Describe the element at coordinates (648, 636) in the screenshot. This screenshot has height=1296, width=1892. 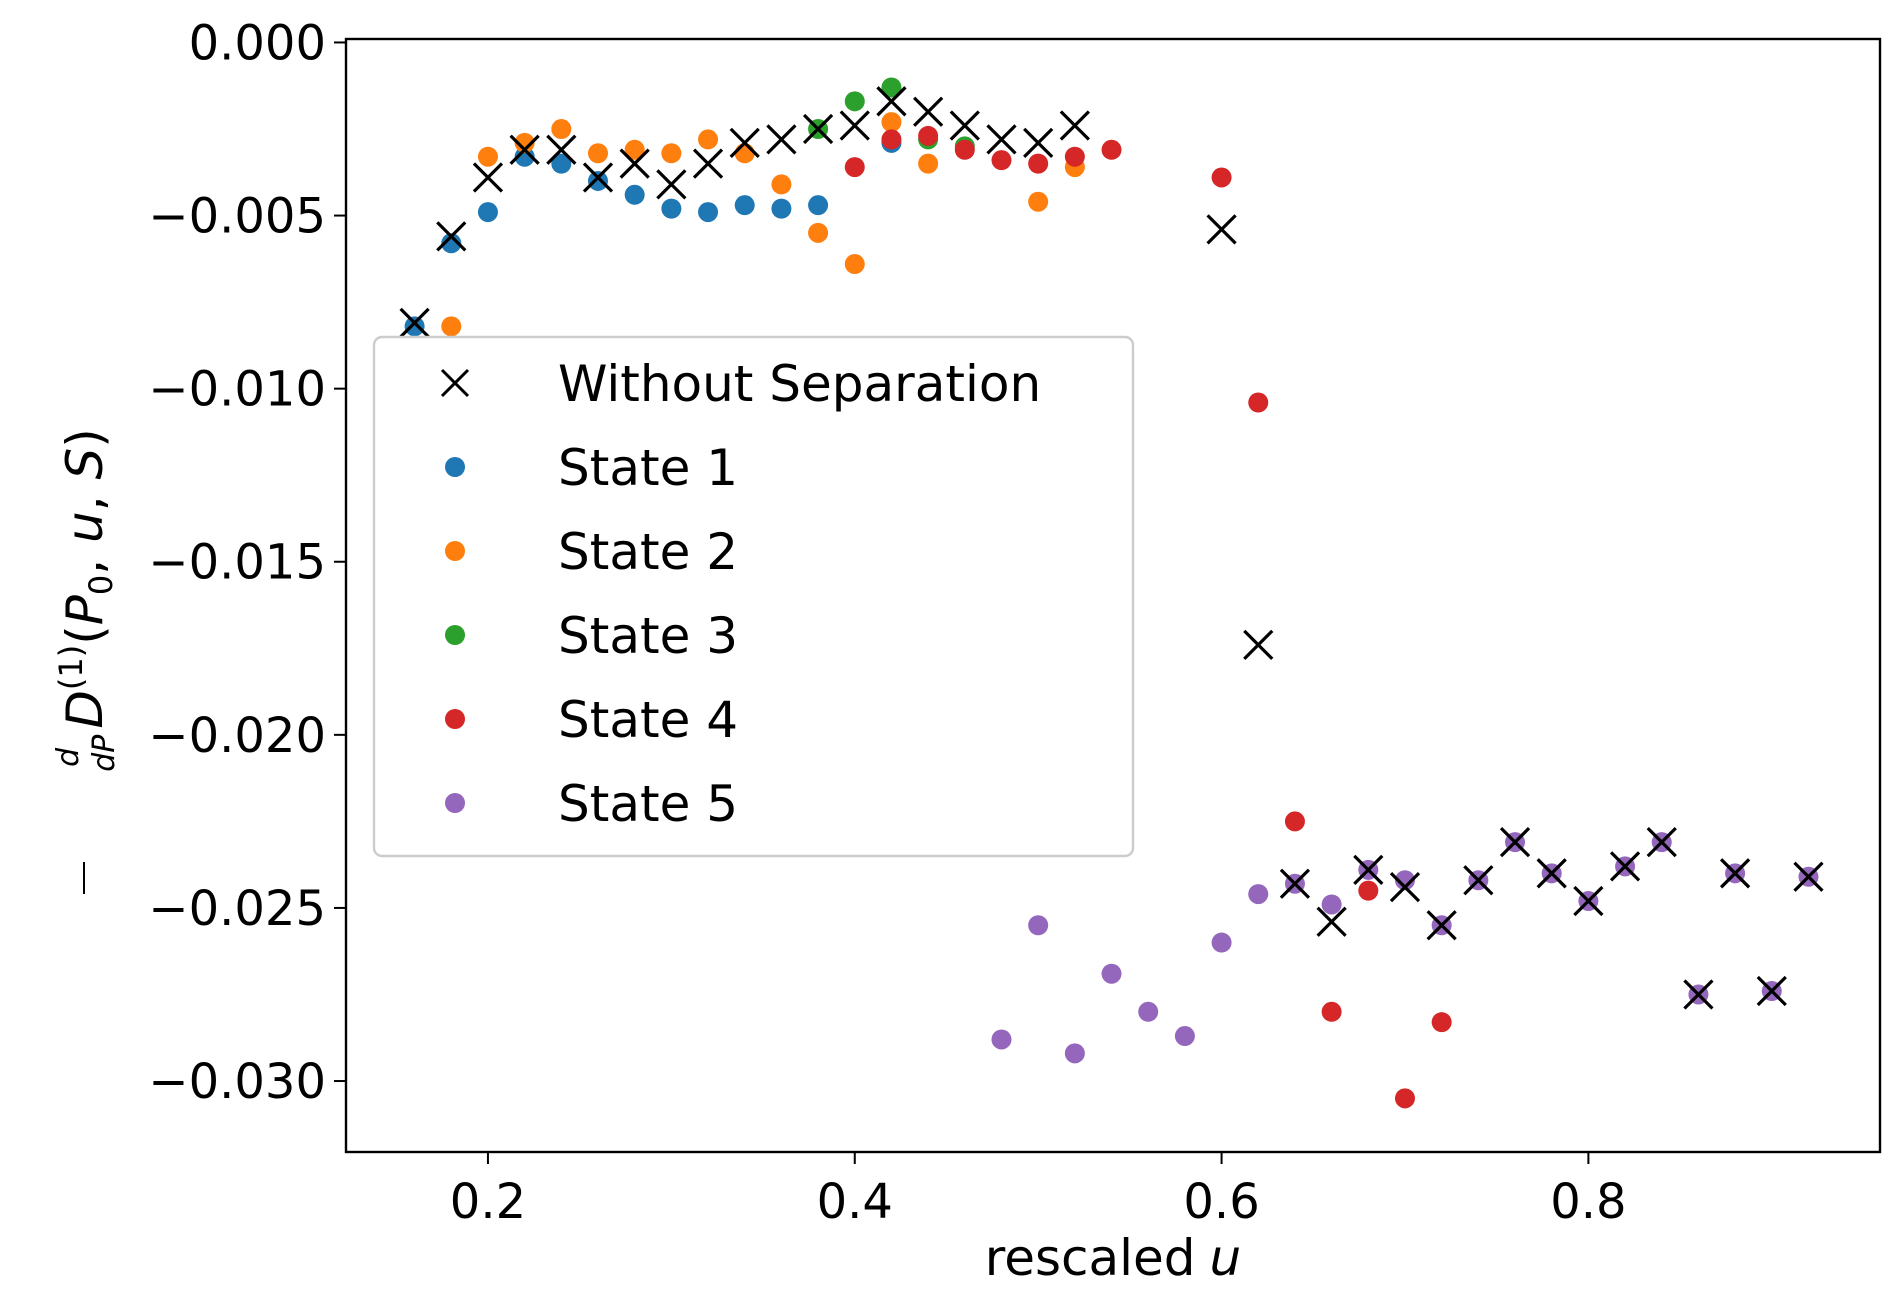
I see `legend-label: State 3` at that location.